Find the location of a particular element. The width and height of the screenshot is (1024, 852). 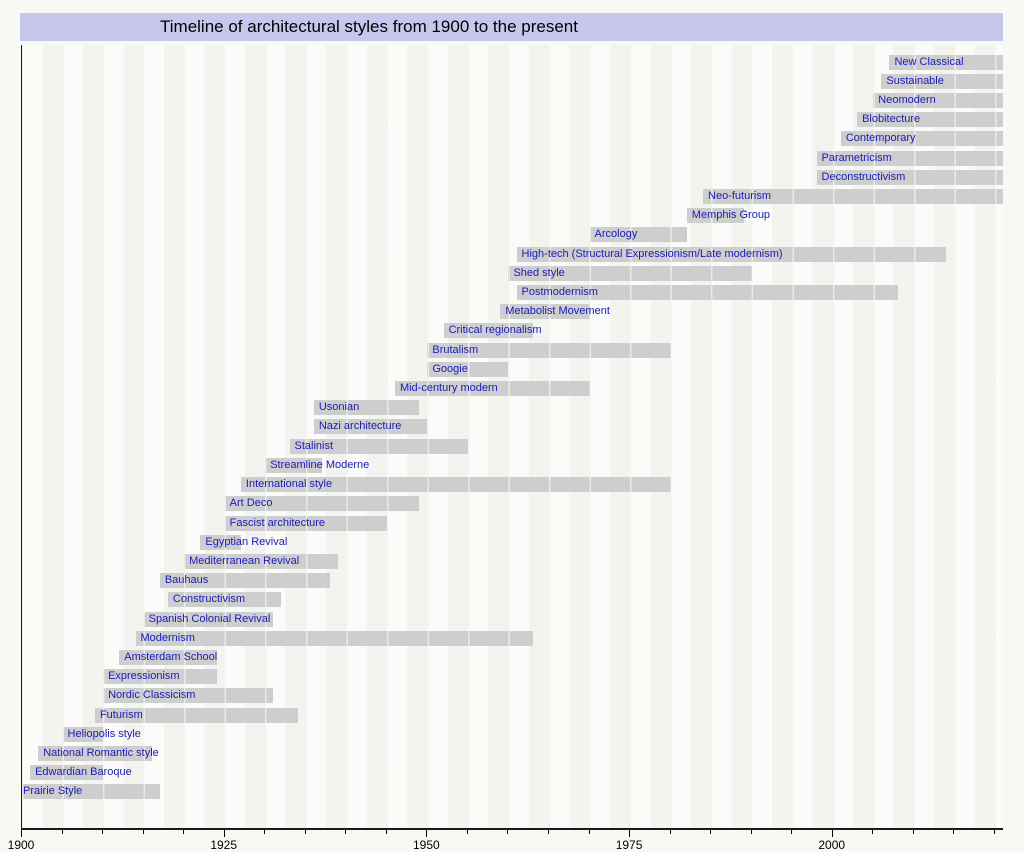

style-label: Bauhaus is located at coordinates (186, 580).